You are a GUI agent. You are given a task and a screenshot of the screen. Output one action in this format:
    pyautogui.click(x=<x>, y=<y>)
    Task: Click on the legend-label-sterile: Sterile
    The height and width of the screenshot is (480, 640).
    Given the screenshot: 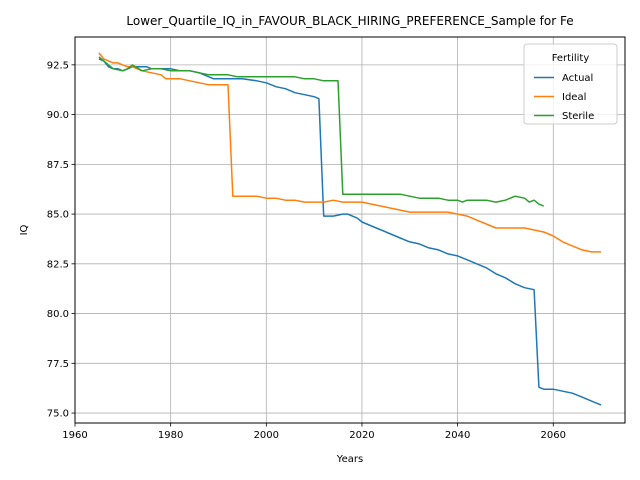 What is the action you would take?
    pyautogui.click(x=578, y=116)
    